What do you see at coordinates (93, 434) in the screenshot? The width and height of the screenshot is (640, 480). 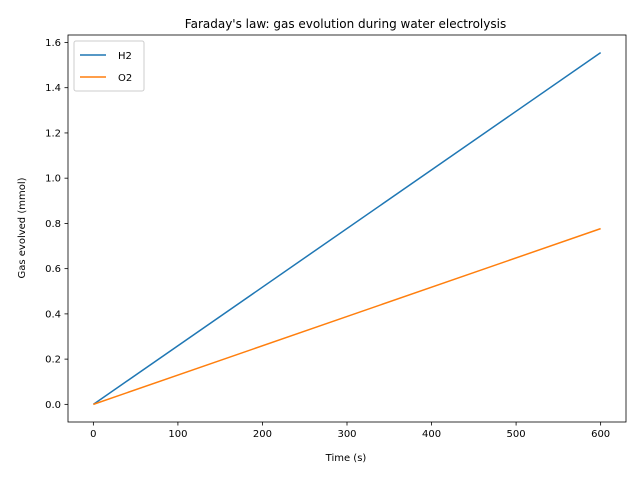 I see `x-tick-label: 0` at bounding box center [93, 434].